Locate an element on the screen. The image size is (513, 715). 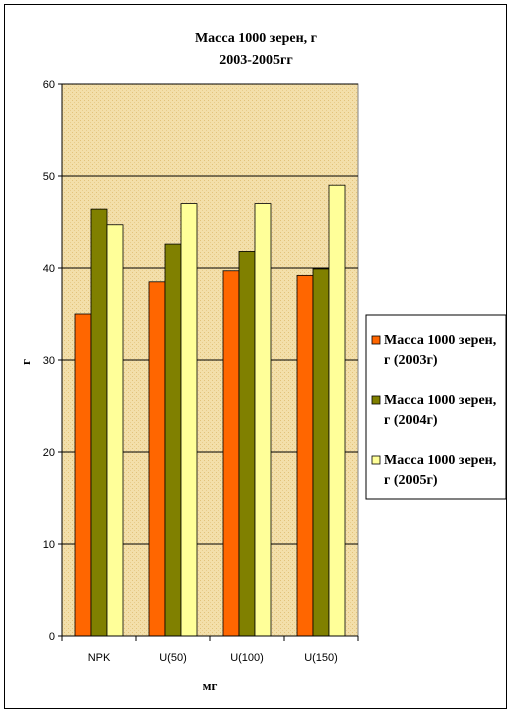
x-tick-label: U(150) is located at coordinates (321, 658).